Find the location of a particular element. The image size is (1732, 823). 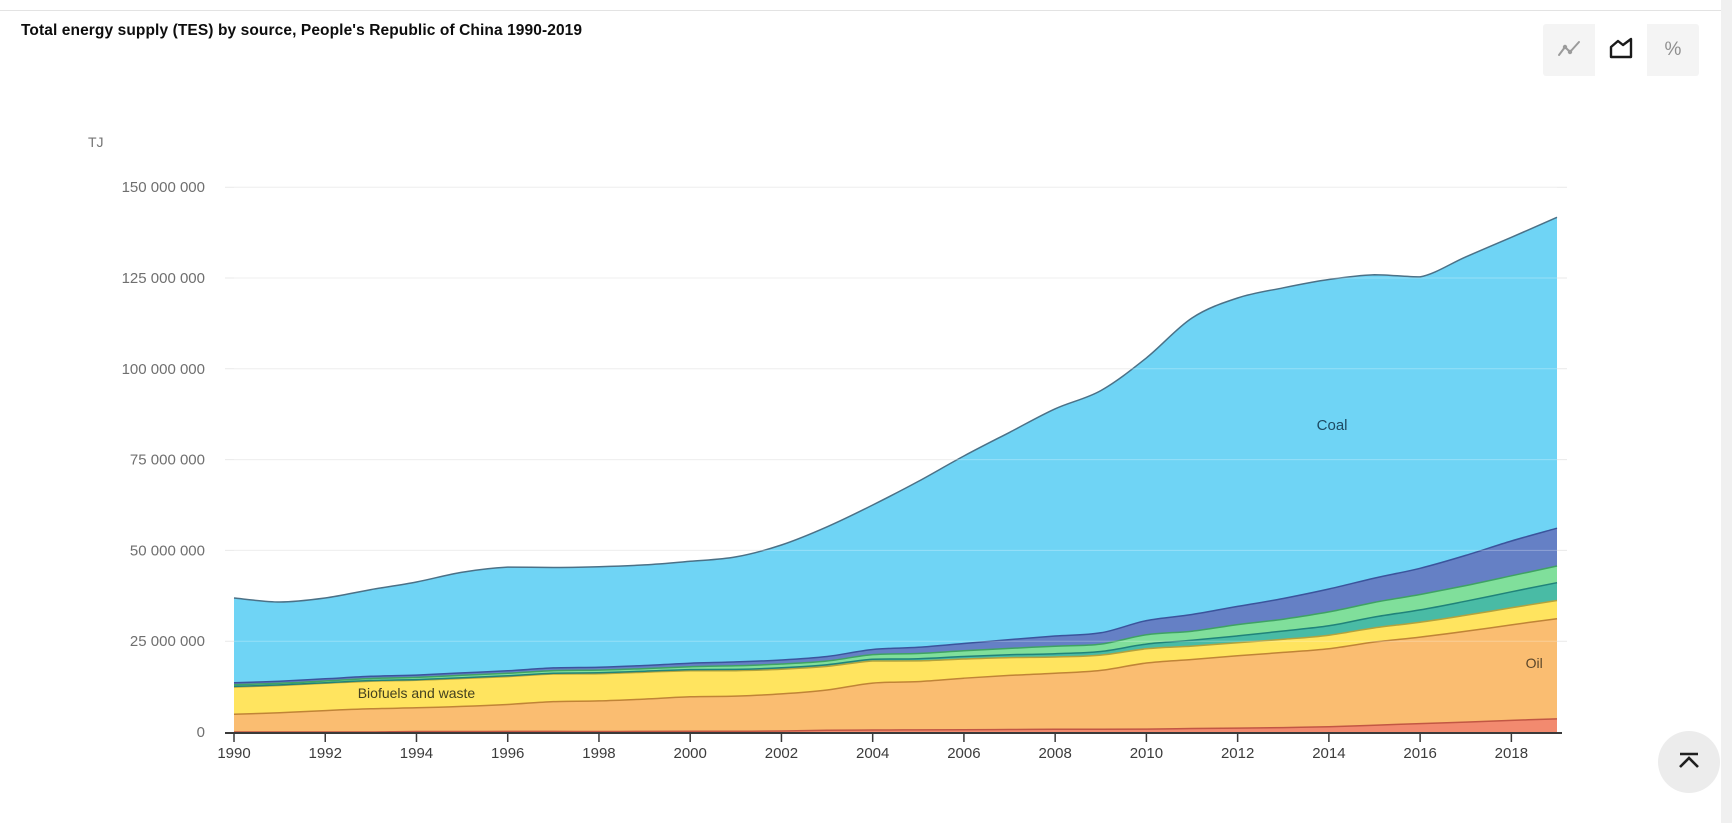

x-tick-label: 2014 is located at coordinates (1328, 753).